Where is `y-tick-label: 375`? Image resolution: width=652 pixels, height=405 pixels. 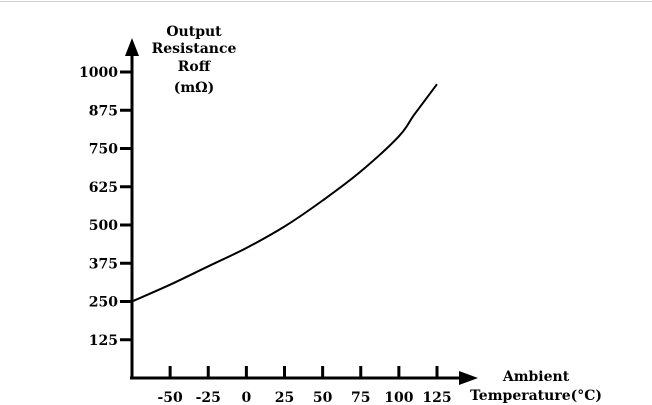 y-tick-label: 375 is located at coordinates (103, 264).